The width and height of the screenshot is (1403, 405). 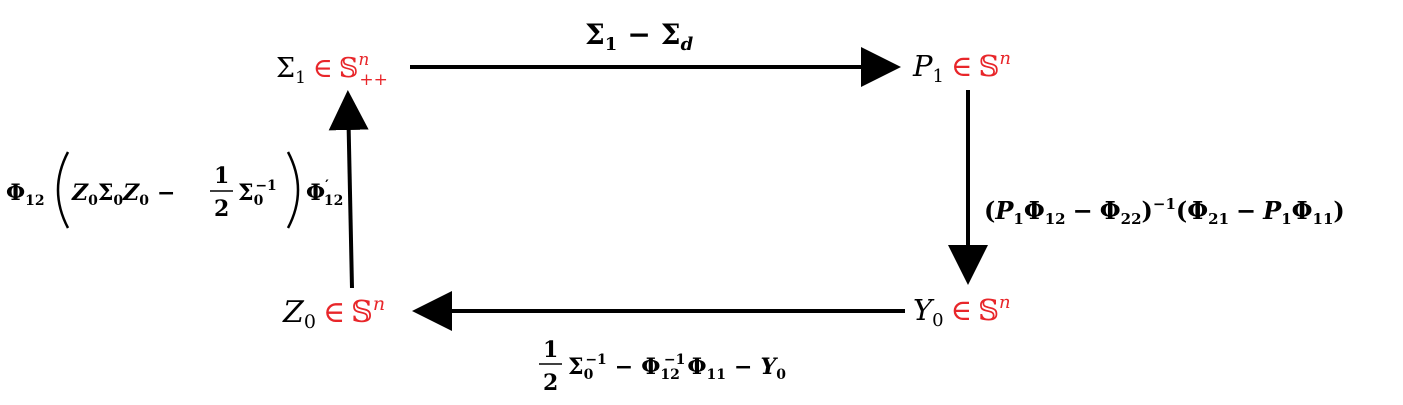 What do you see at coordinates (1164, 211) in the screenshot?
I see `label-right-edge: (P1Φ12− Φ22)−1(Φ21− P1Φ11)` at bounding box center [1164, 211].